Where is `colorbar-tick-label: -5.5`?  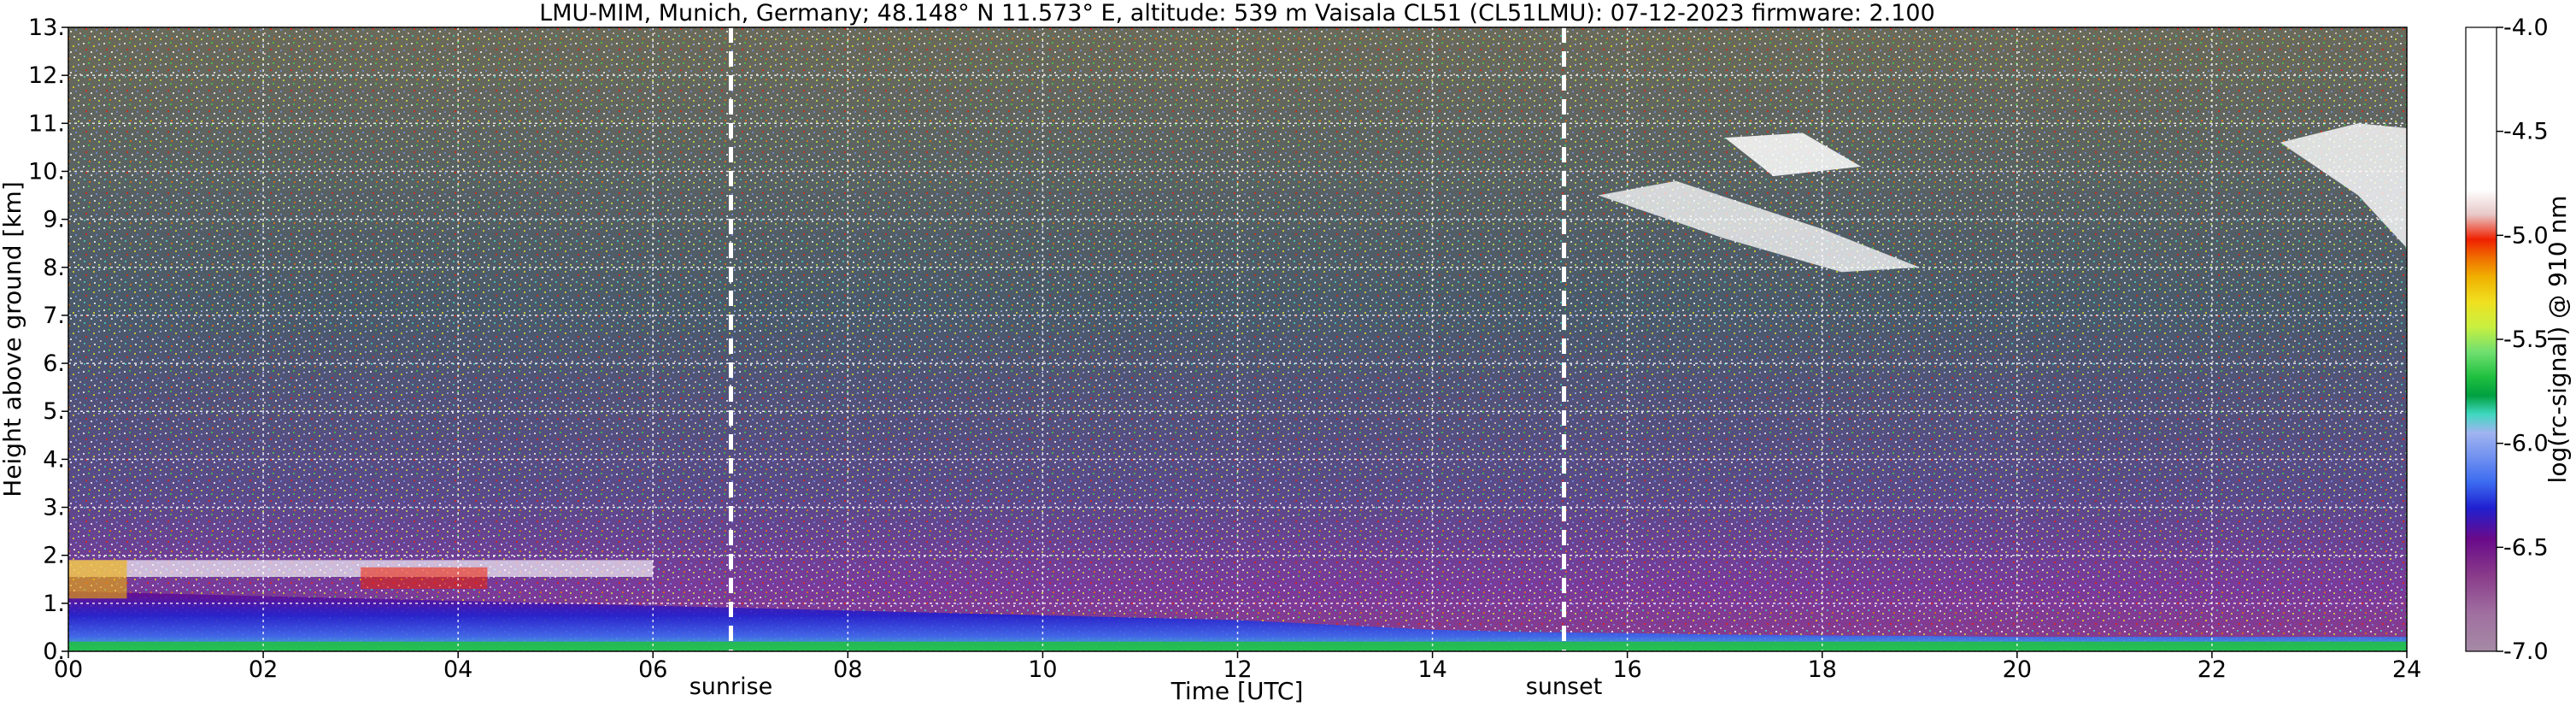
colorbar-tick-label: -5.5 is located at coordinates (2526, 340).